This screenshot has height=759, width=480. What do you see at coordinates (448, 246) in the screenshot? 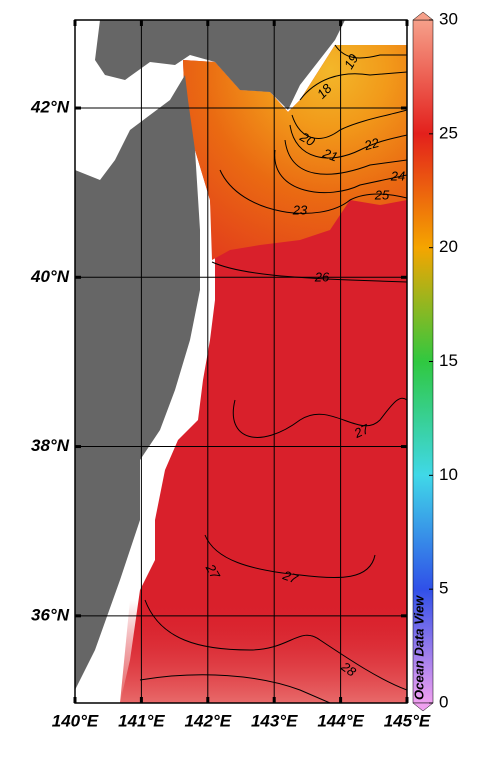
I see `colorbar-tick-label: 20` at bounding box center [448, 246].